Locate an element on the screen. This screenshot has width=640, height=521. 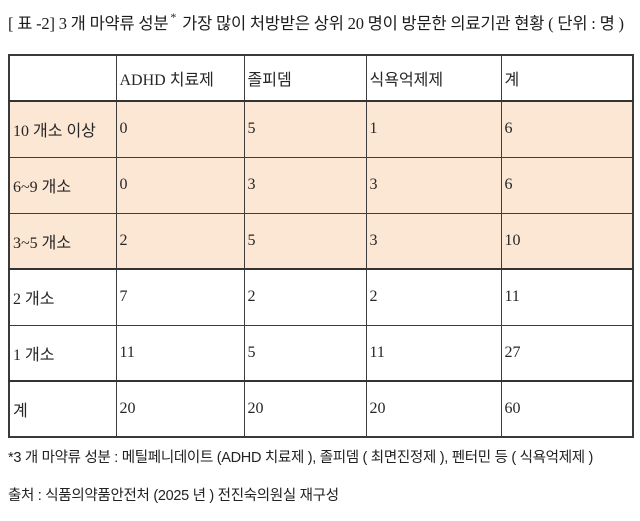
table-row: 2 개소 7 2 2 11 is located at coordinates (321, 297).